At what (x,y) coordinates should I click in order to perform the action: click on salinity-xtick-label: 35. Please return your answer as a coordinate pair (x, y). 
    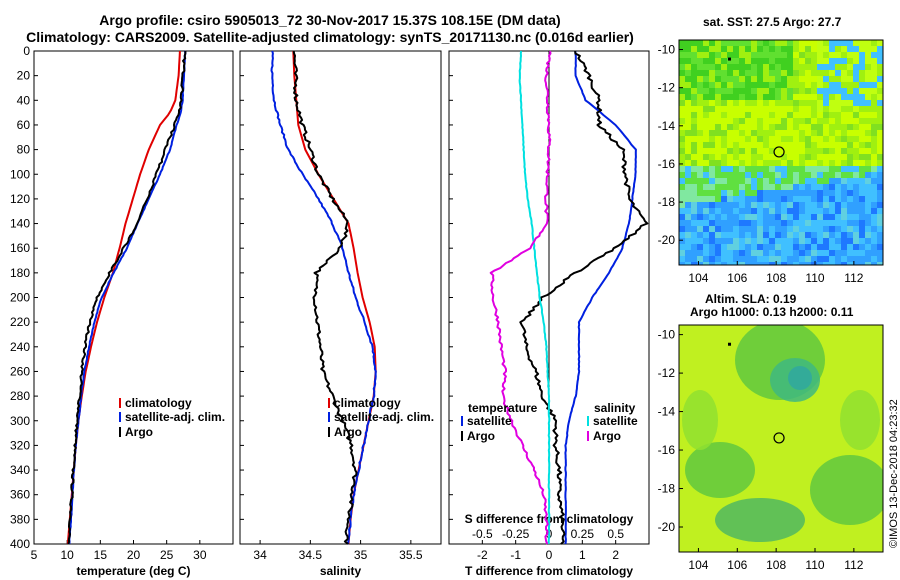
    Looking at the image, I should click on (361, 555).